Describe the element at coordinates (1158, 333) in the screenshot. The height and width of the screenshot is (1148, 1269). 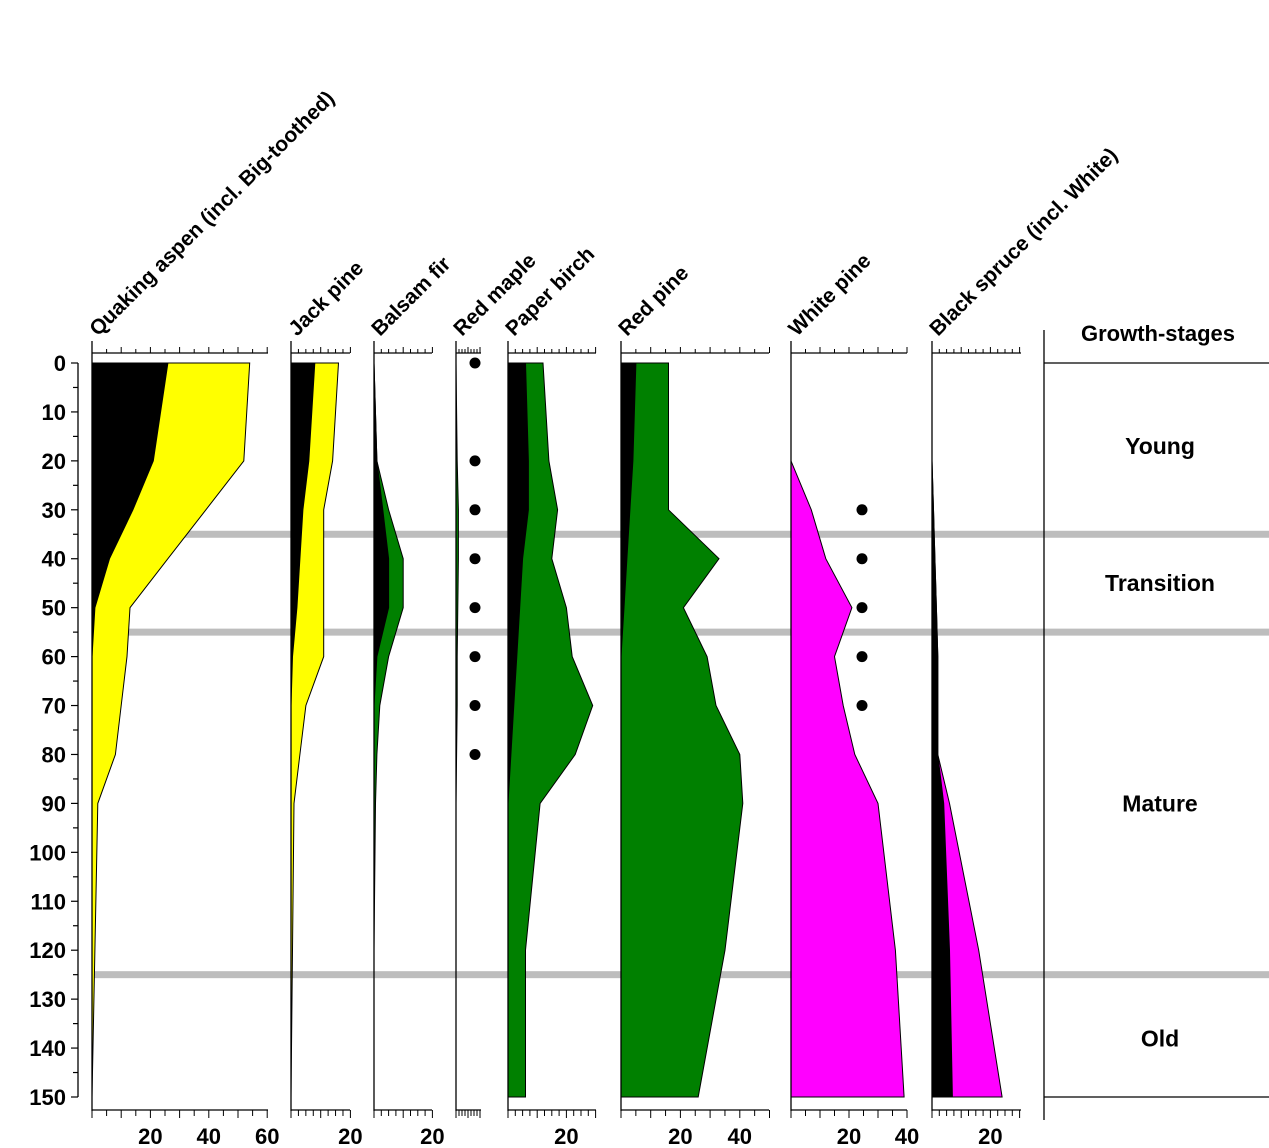
I see `stages-title: Growth-stages` at that location.